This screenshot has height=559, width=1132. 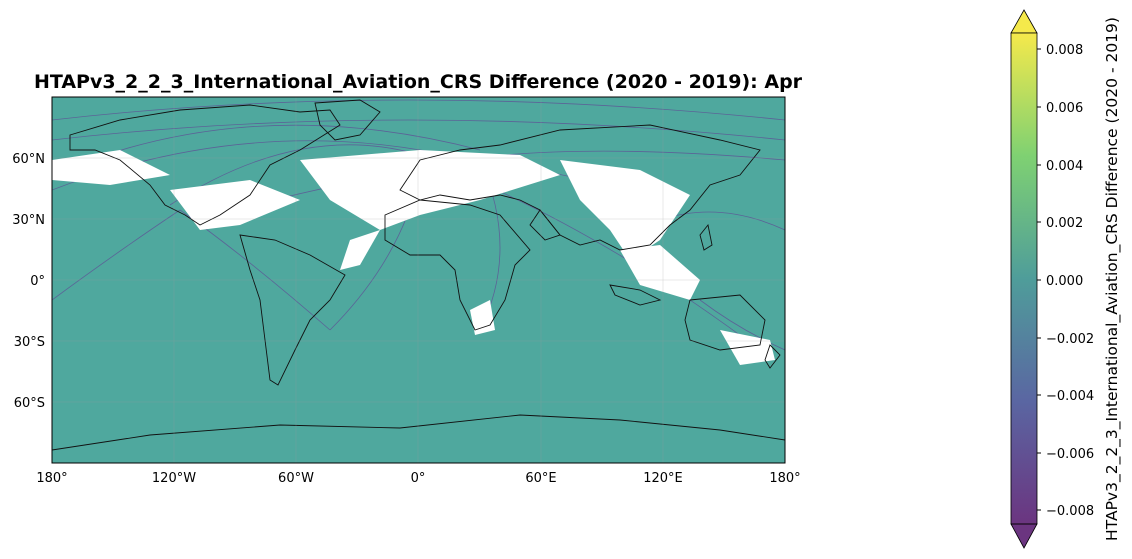 I want to click on colorbar-gradient, so click(x=1024, y=278).